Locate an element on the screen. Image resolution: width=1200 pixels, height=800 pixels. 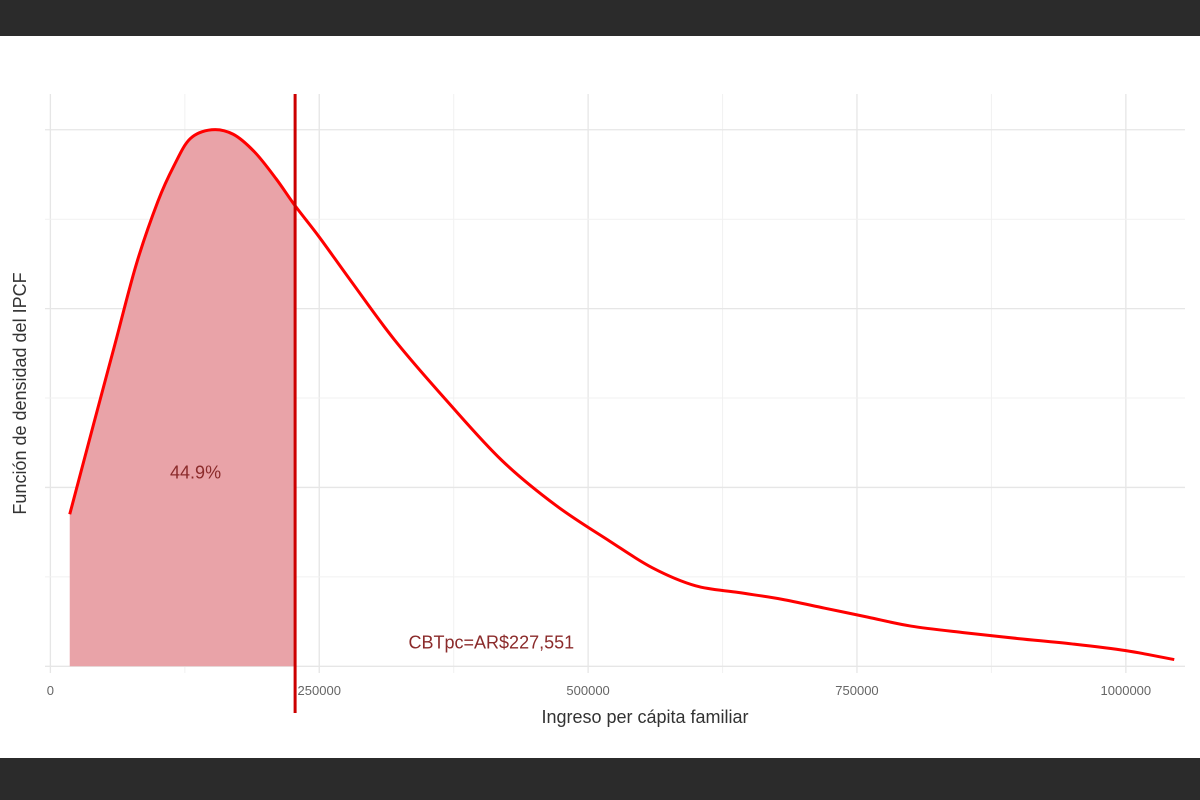
top-letterbox-band is located at coordinates (600, 18).